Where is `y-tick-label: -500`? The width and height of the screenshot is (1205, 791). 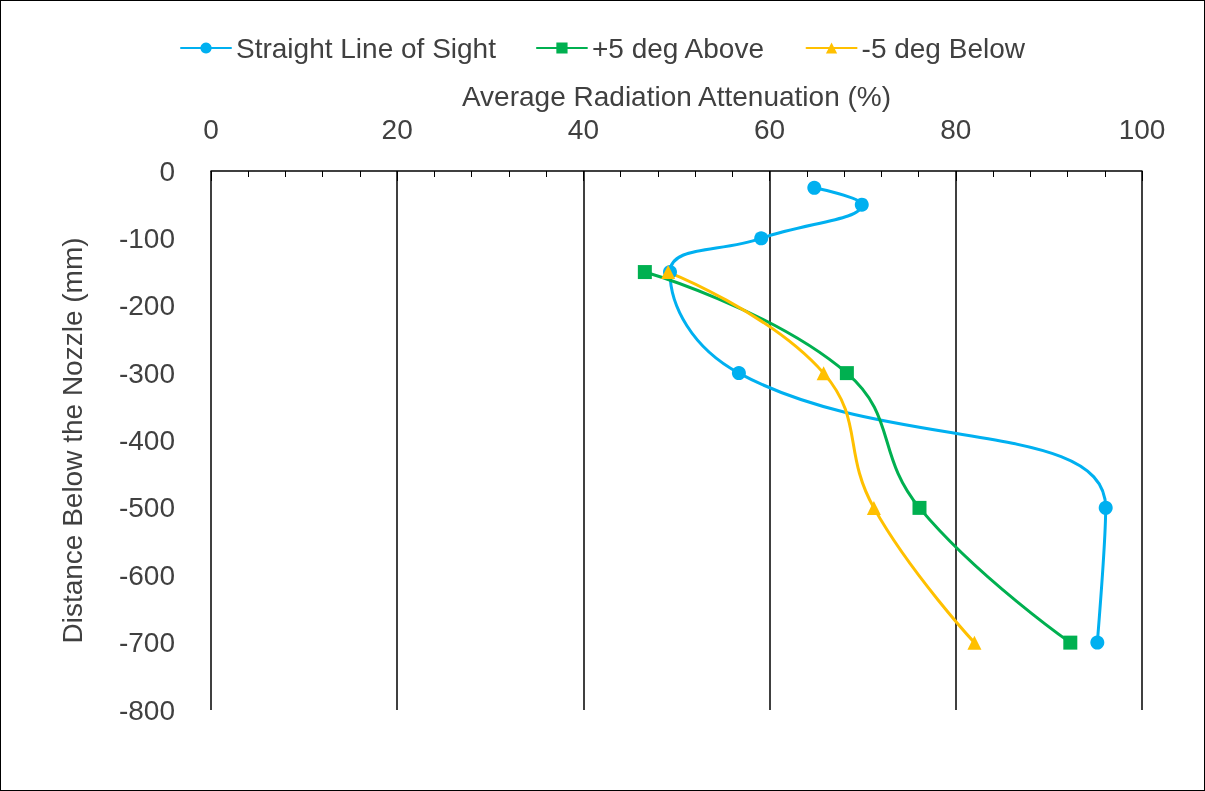
y-tick-label: -500 is located at coordinates (146, 508).